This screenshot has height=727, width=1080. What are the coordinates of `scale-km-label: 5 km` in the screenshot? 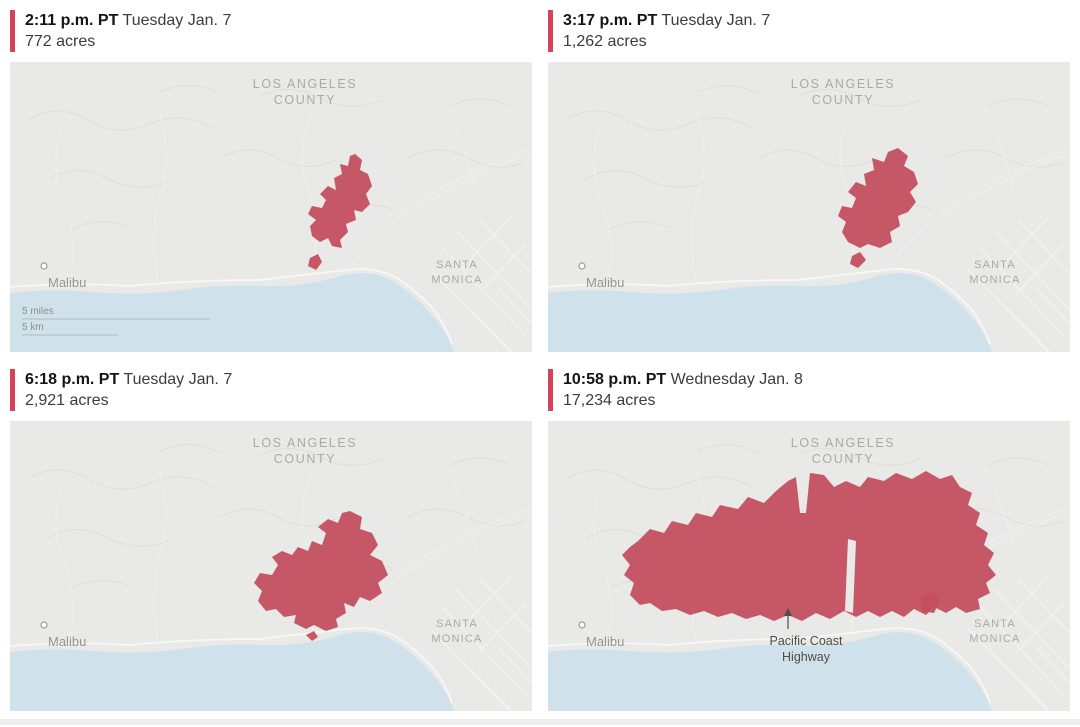 It's located at (33, 327).